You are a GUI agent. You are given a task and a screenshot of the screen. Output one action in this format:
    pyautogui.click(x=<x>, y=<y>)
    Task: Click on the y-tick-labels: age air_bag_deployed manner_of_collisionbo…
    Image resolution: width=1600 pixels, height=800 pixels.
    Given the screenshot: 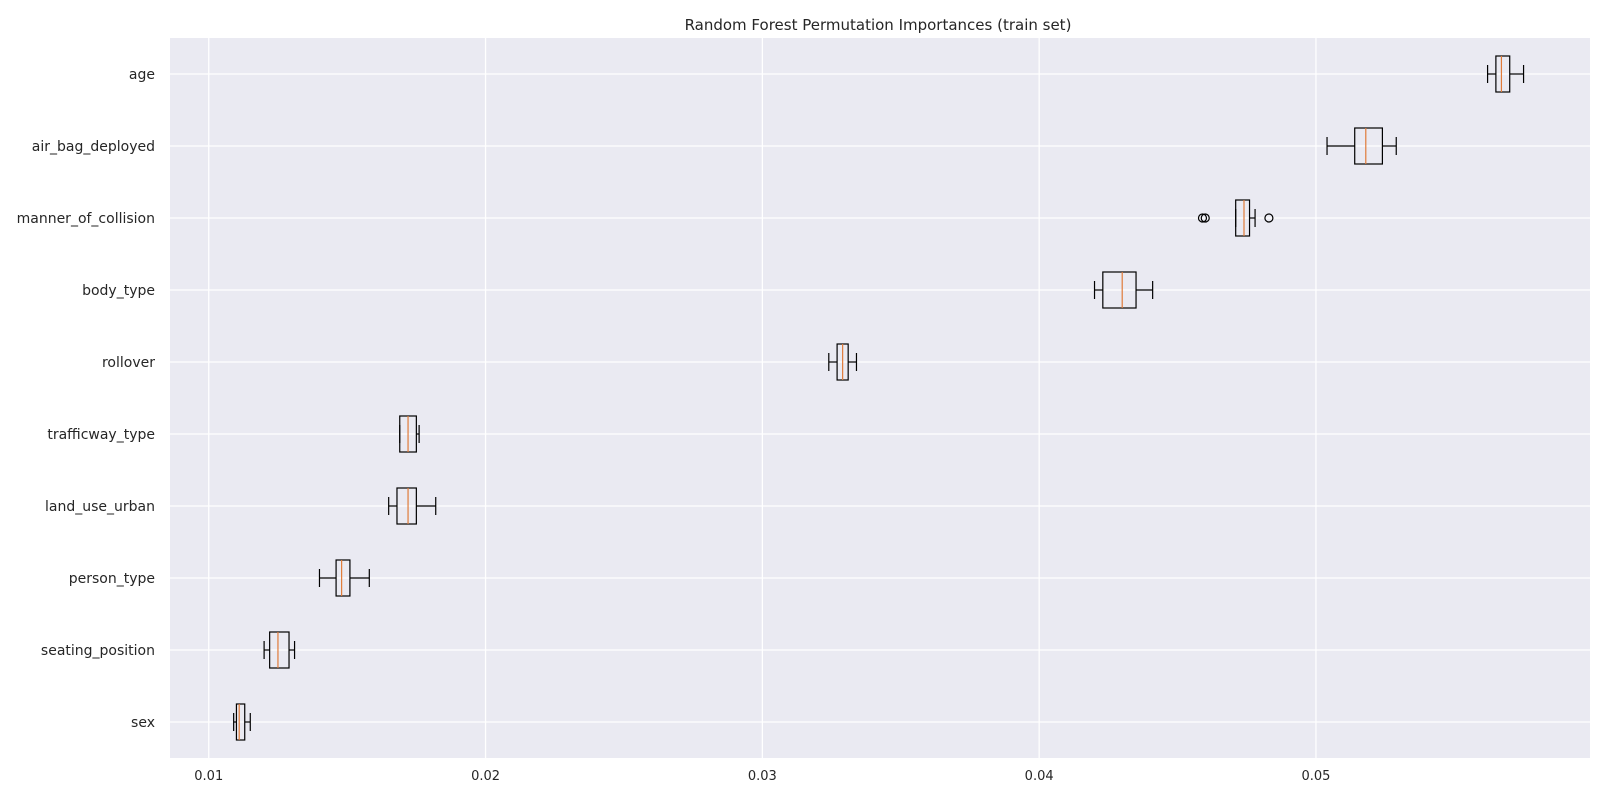 What is the action you would take?
    pyautogui.click(x=86, y=399)
    